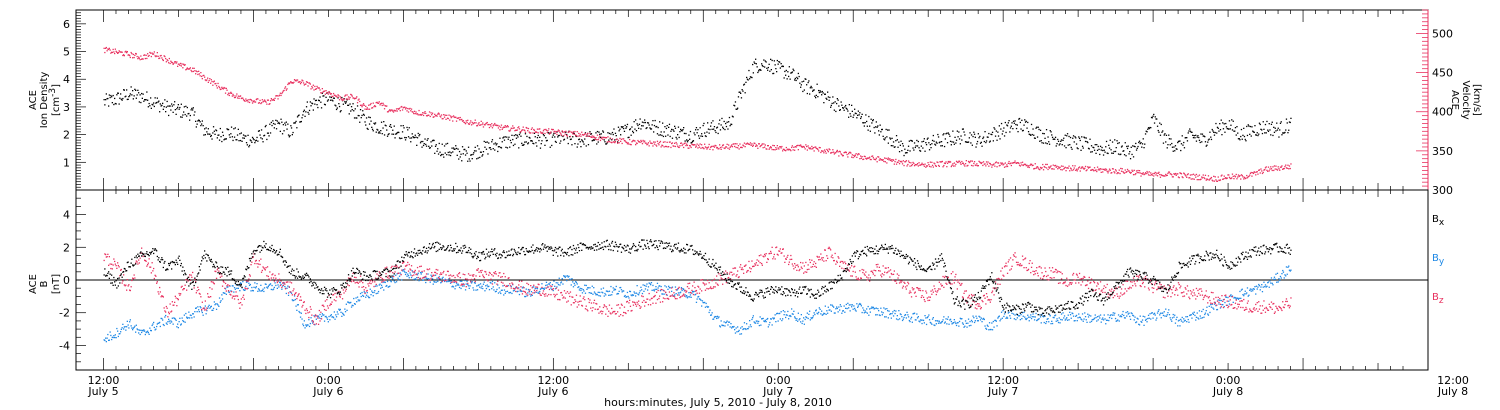 The image size is (1500, 410). I want to click on top-left-tick-label: 3, so click(66, 107).